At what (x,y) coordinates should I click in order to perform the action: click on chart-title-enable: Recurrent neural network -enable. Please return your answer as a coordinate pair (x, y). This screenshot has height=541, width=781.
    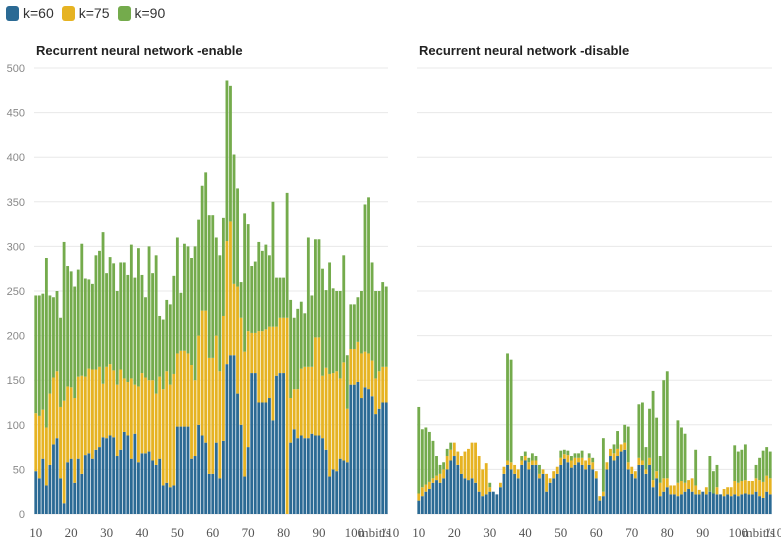
    Looking at the image, I should click on (139, 50).